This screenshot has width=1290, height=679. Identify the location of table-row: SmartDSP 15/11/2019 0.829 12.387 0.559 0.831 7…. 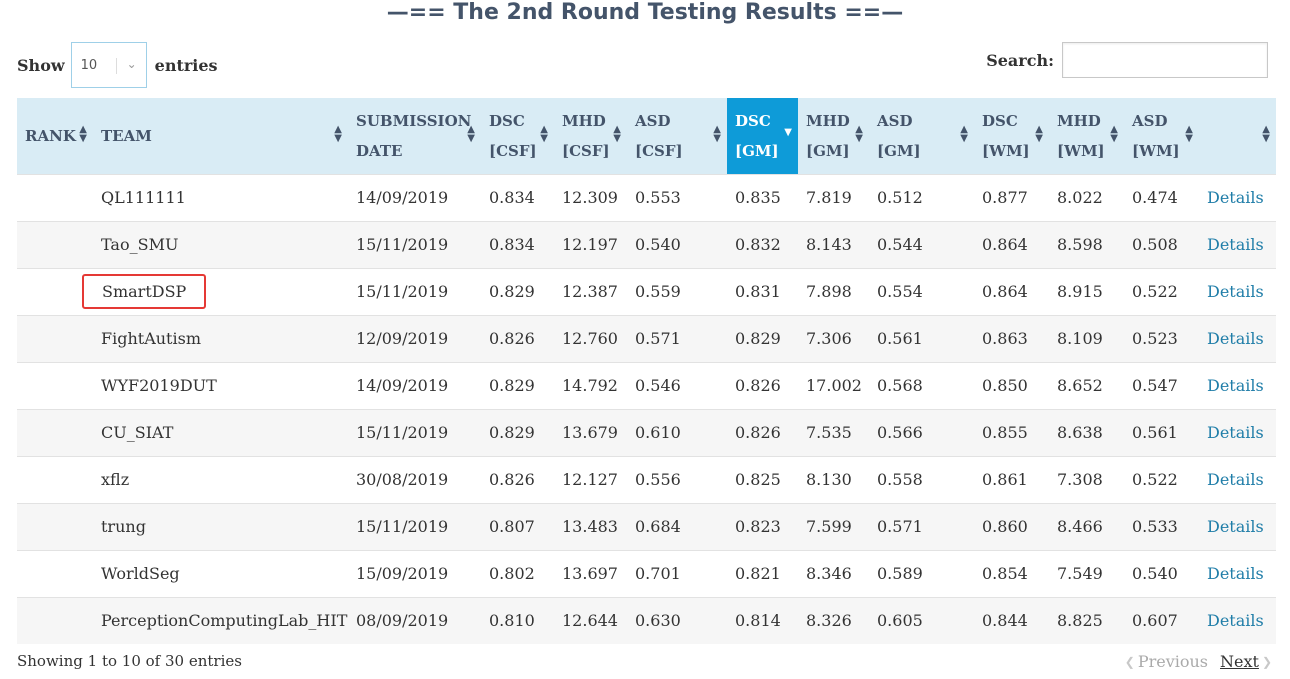
(646, 291).